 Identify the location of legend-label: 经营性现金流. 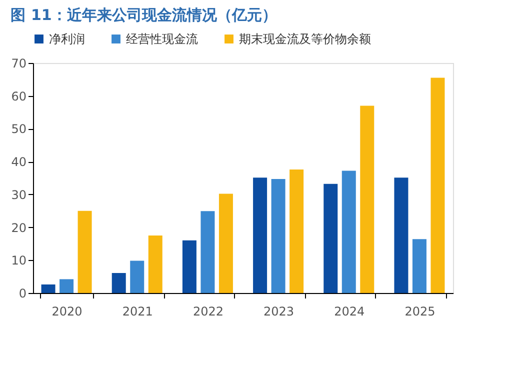
(162, 39).